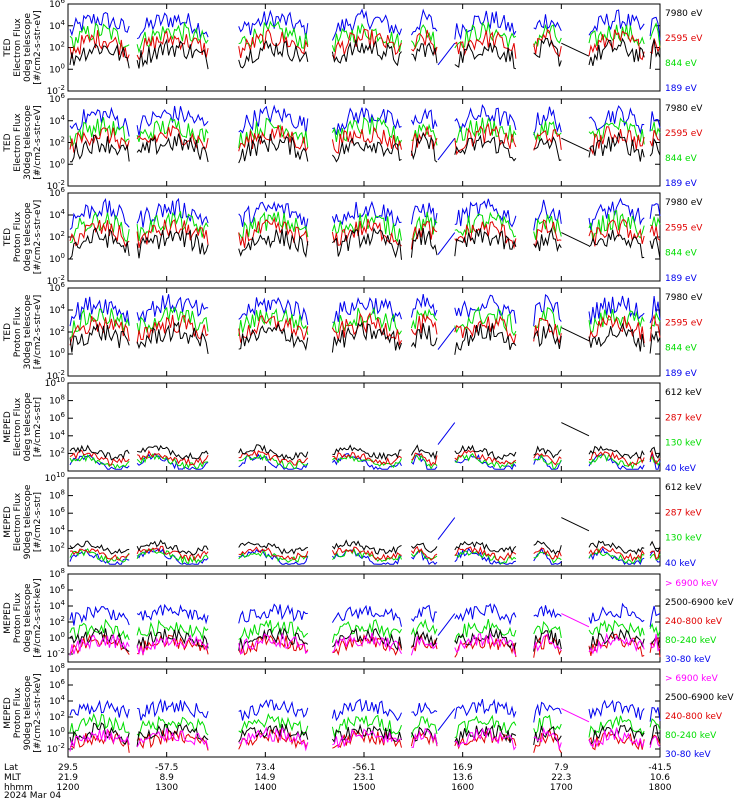  I want to click on panel-1-ytick-label-2: 10⁰, so click(57, 68).